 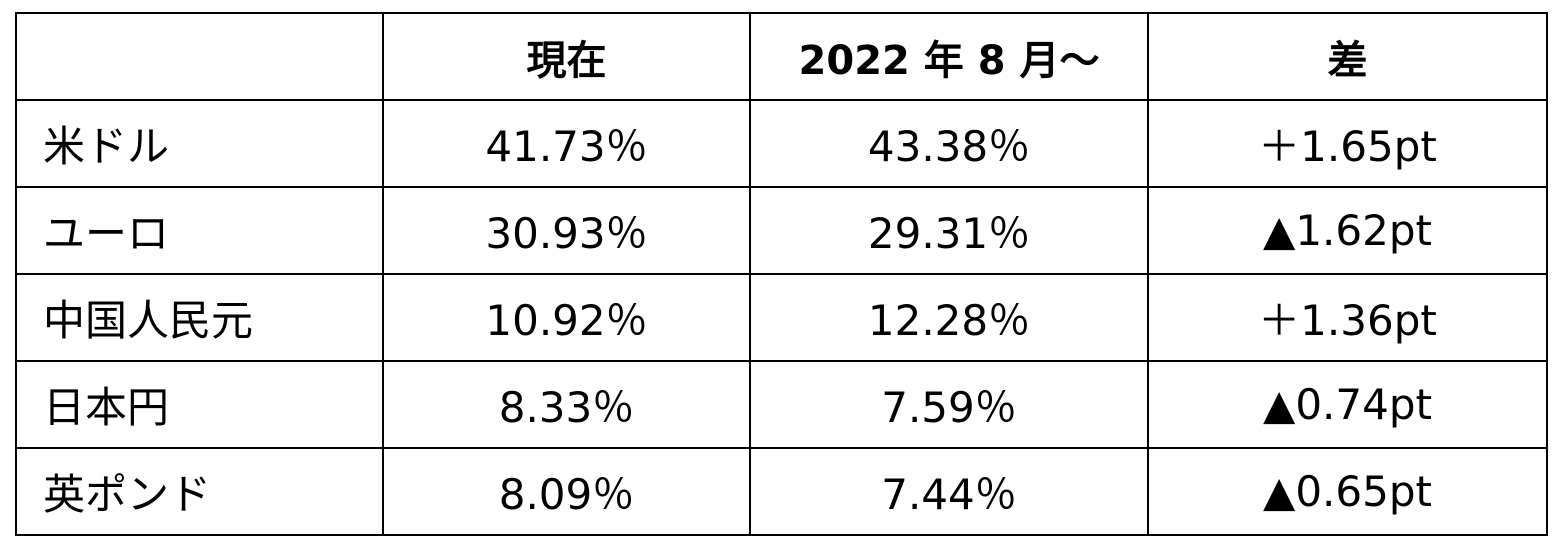 I want to click on cell: 12.28％, so click(x=949, y=317).